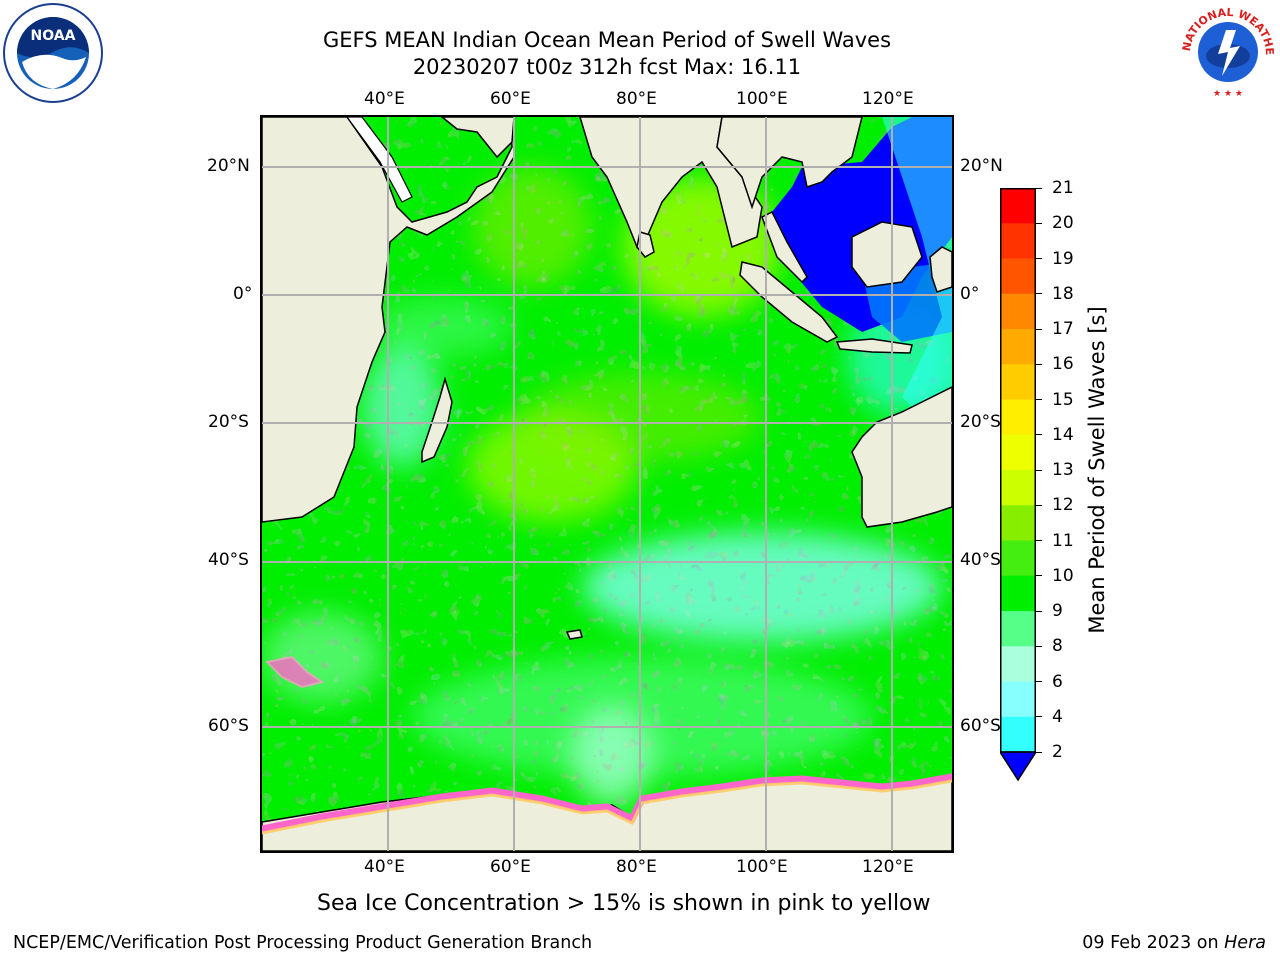 The height and width of the screenshot is (960, 1280). Describe the element at coordinates (53, 36) in the screenshot. I see `noaa-logo-text: NOAA` at that location.